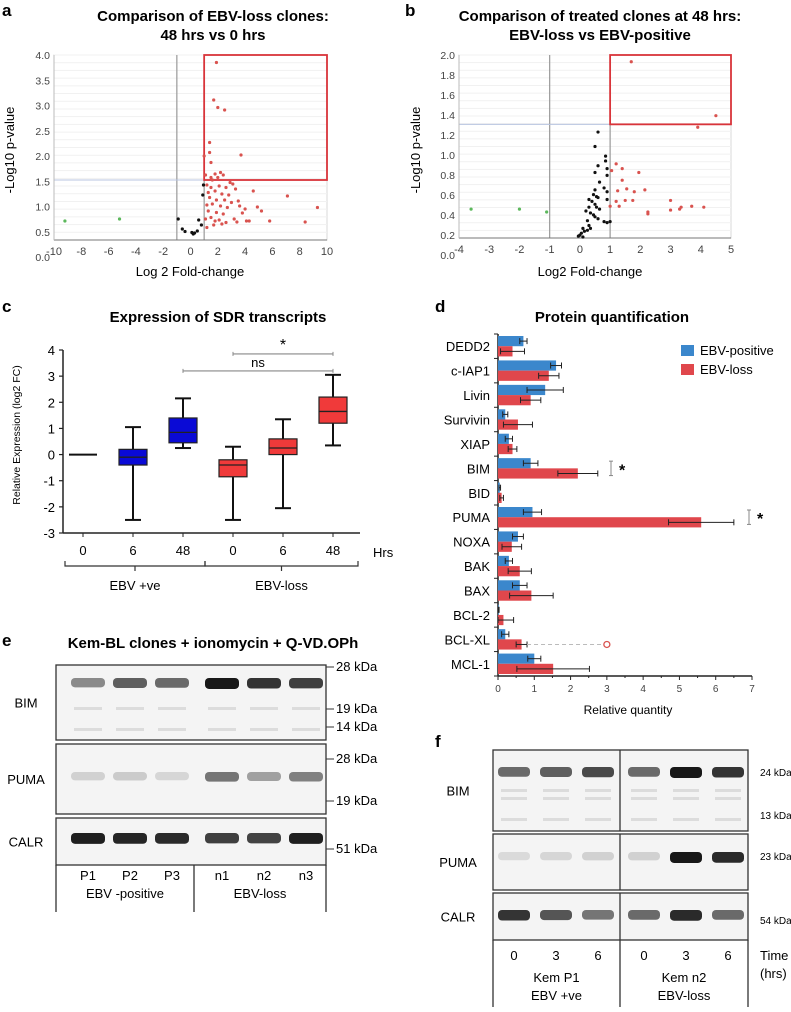  Describe the element at coordinates (680, 689) in the screenshot. I see `chart-d-xtick-label: 5` at that location.